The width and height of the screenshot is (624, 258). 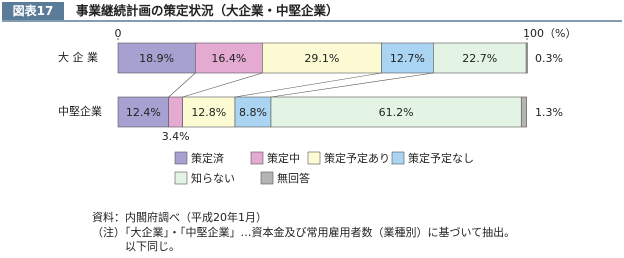 I want to click on value-label: 12.4%, so click(x=143, y=112).